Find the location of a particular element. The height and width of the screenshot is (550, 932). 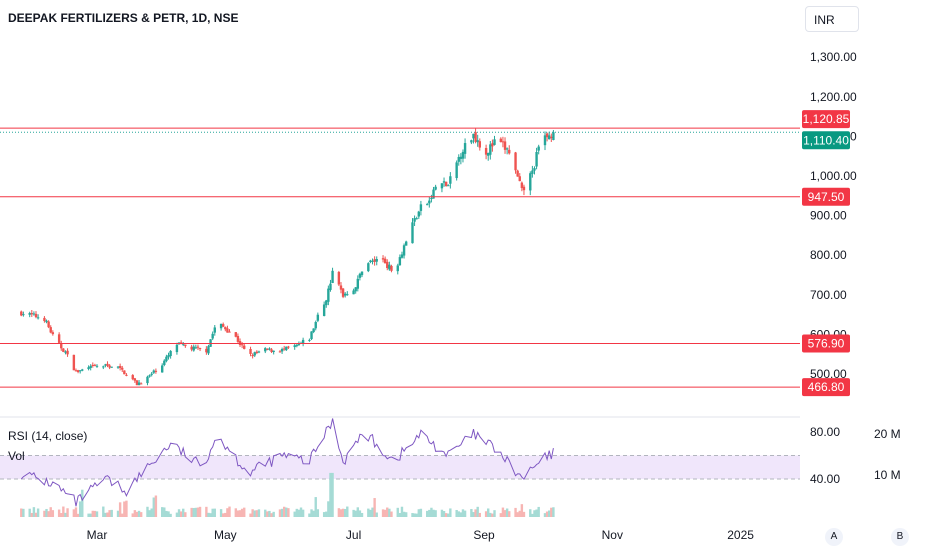

currency-selector: INR is located at coordinates (832, 19).